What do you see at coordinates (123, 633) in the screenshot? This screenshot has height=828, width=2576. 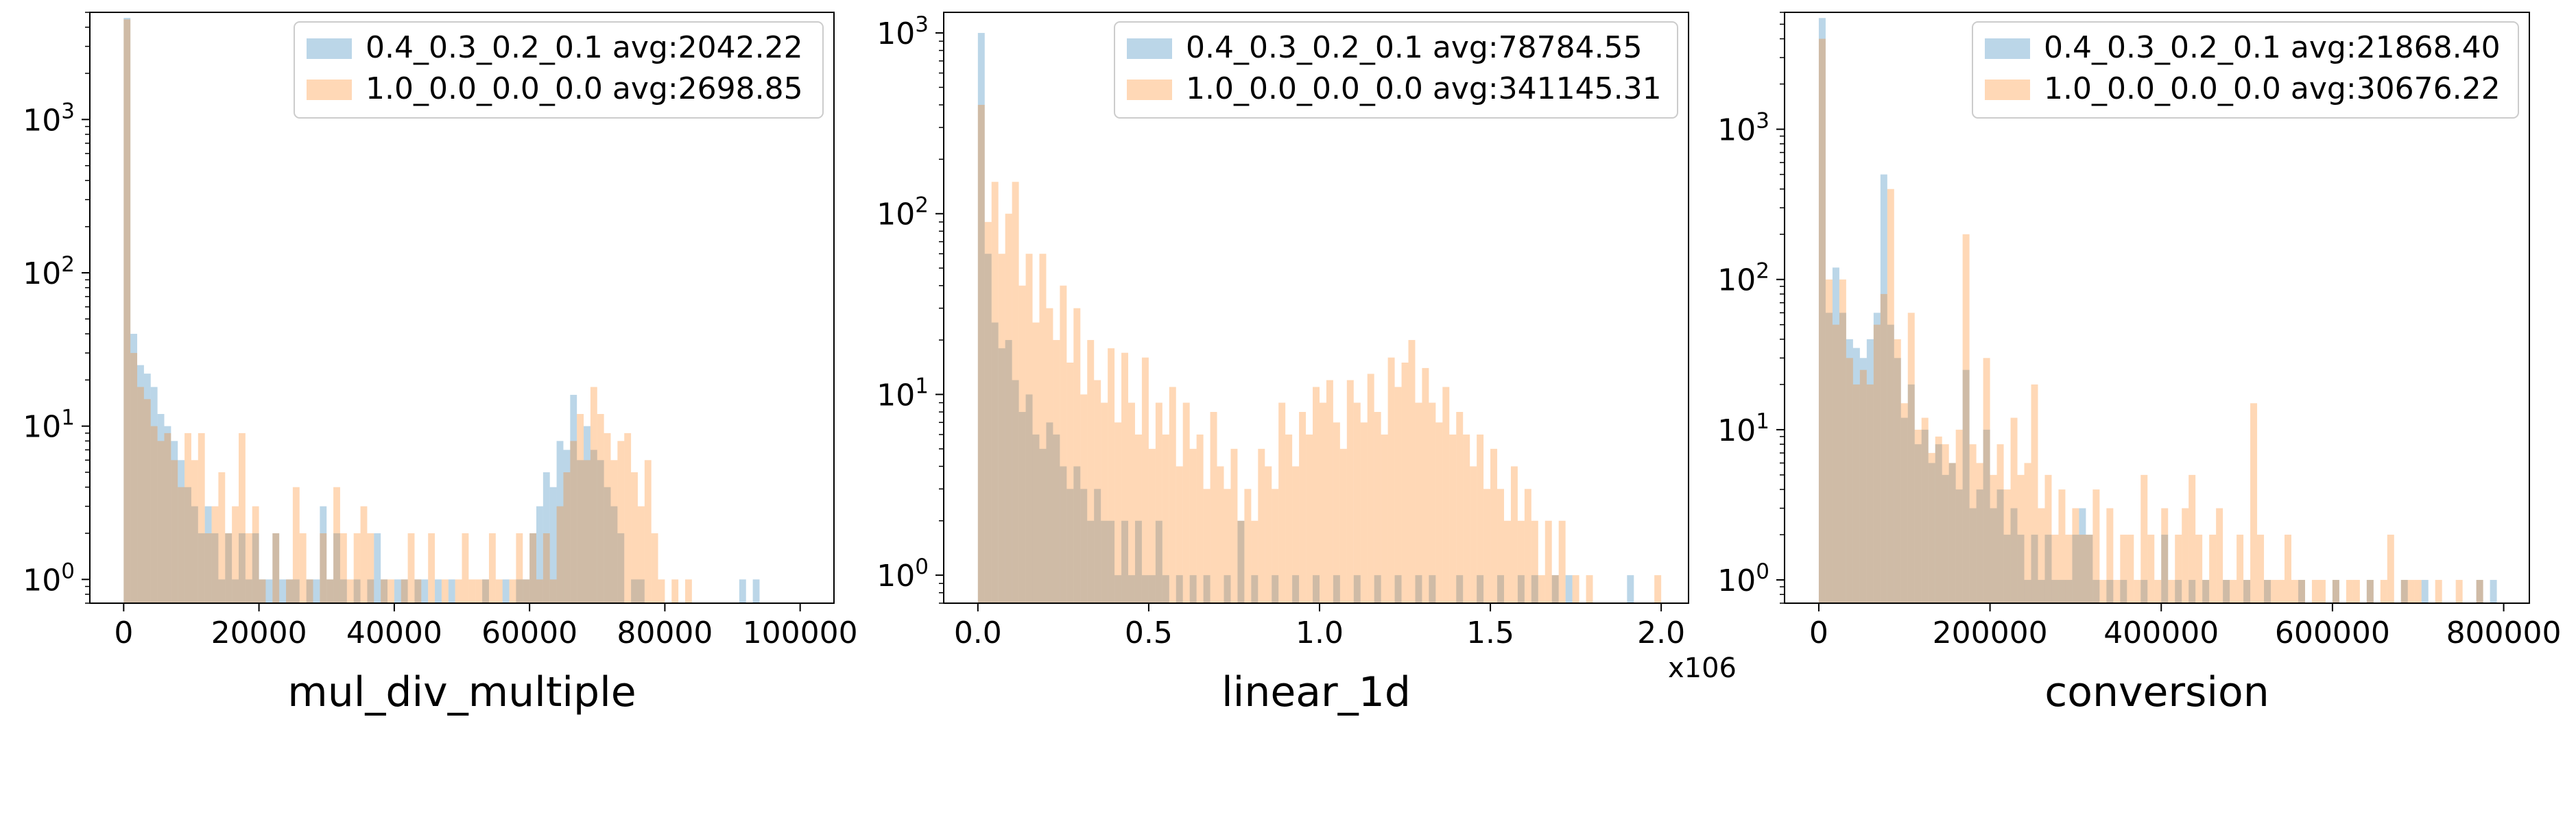 I see `x-tick-label: 0` at bounding box center [123, 633].